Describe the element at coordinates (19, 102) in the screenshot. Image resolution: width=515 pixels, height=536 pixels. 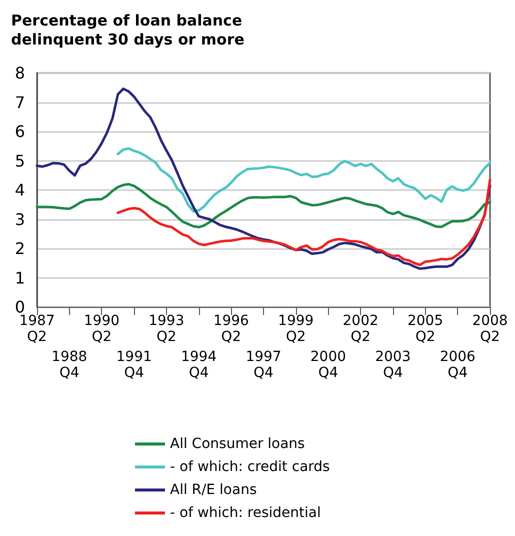
I see `y-tick-label: 7` at that location.